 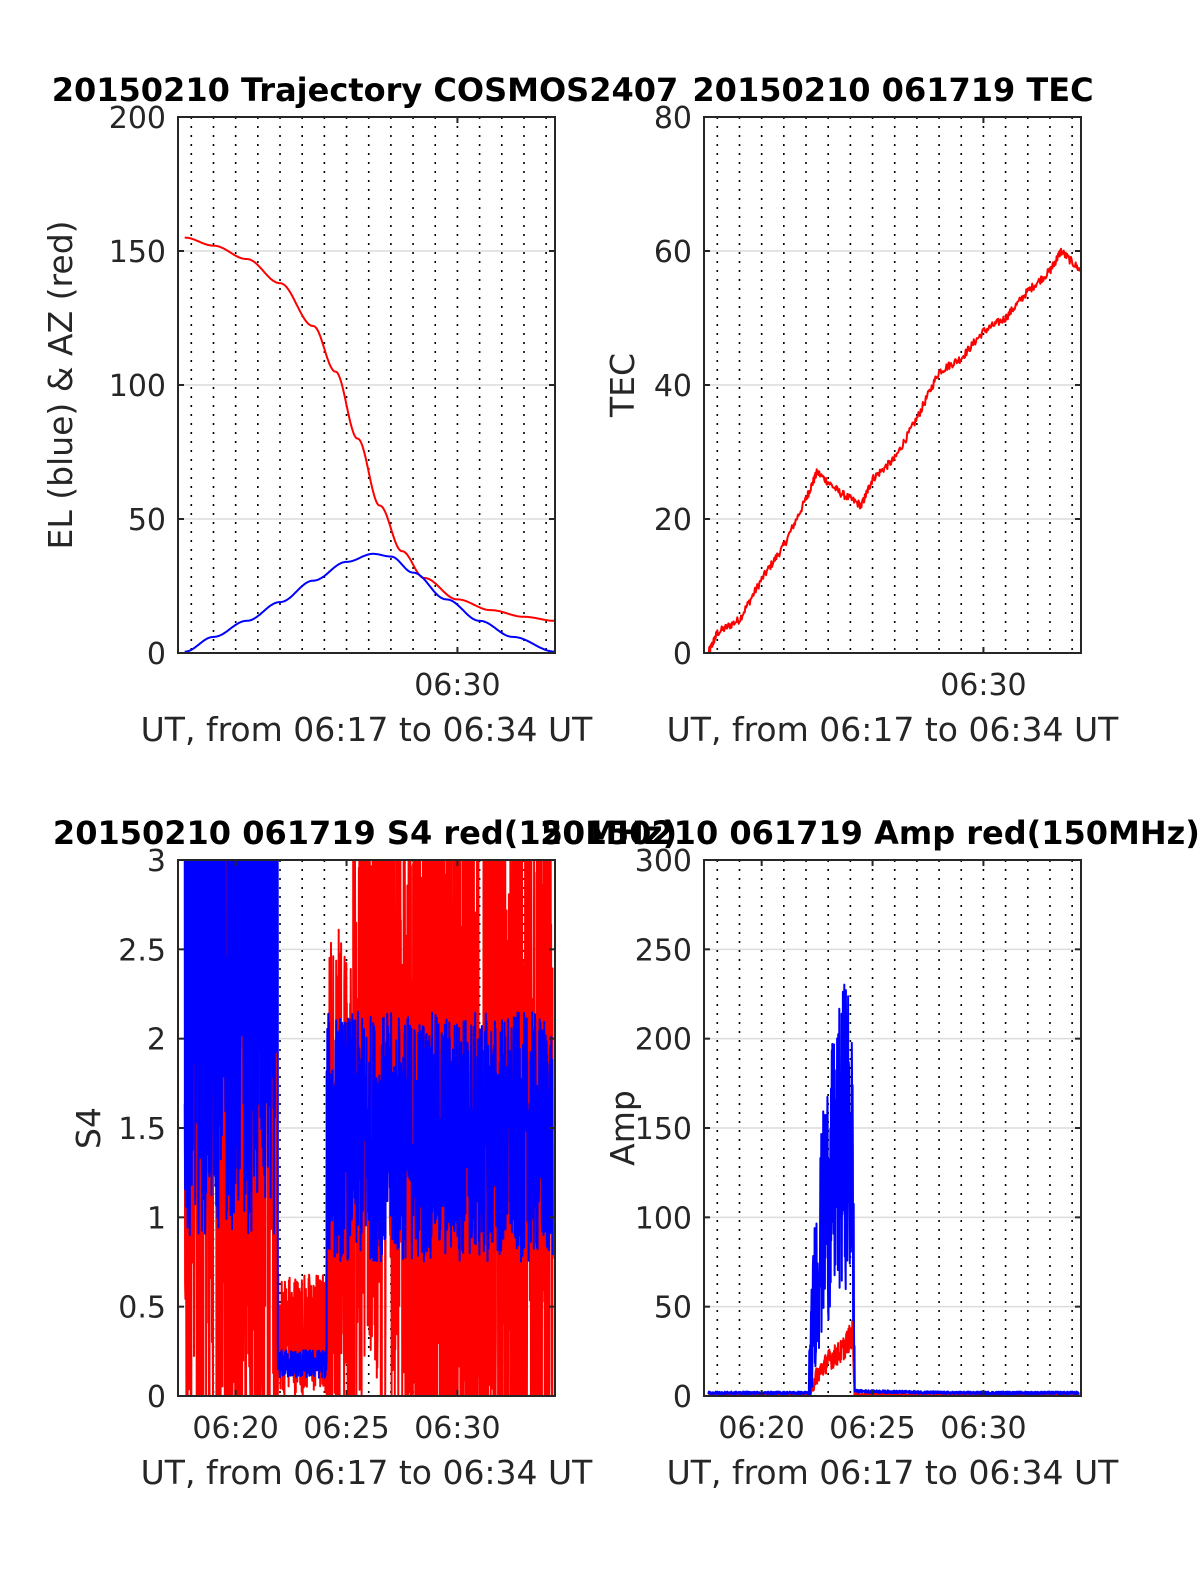 What do you see at coordinates (622, 1128) in the screenshot?
I see `y-axis-label: Amp` at bounding box center [622, 1128].